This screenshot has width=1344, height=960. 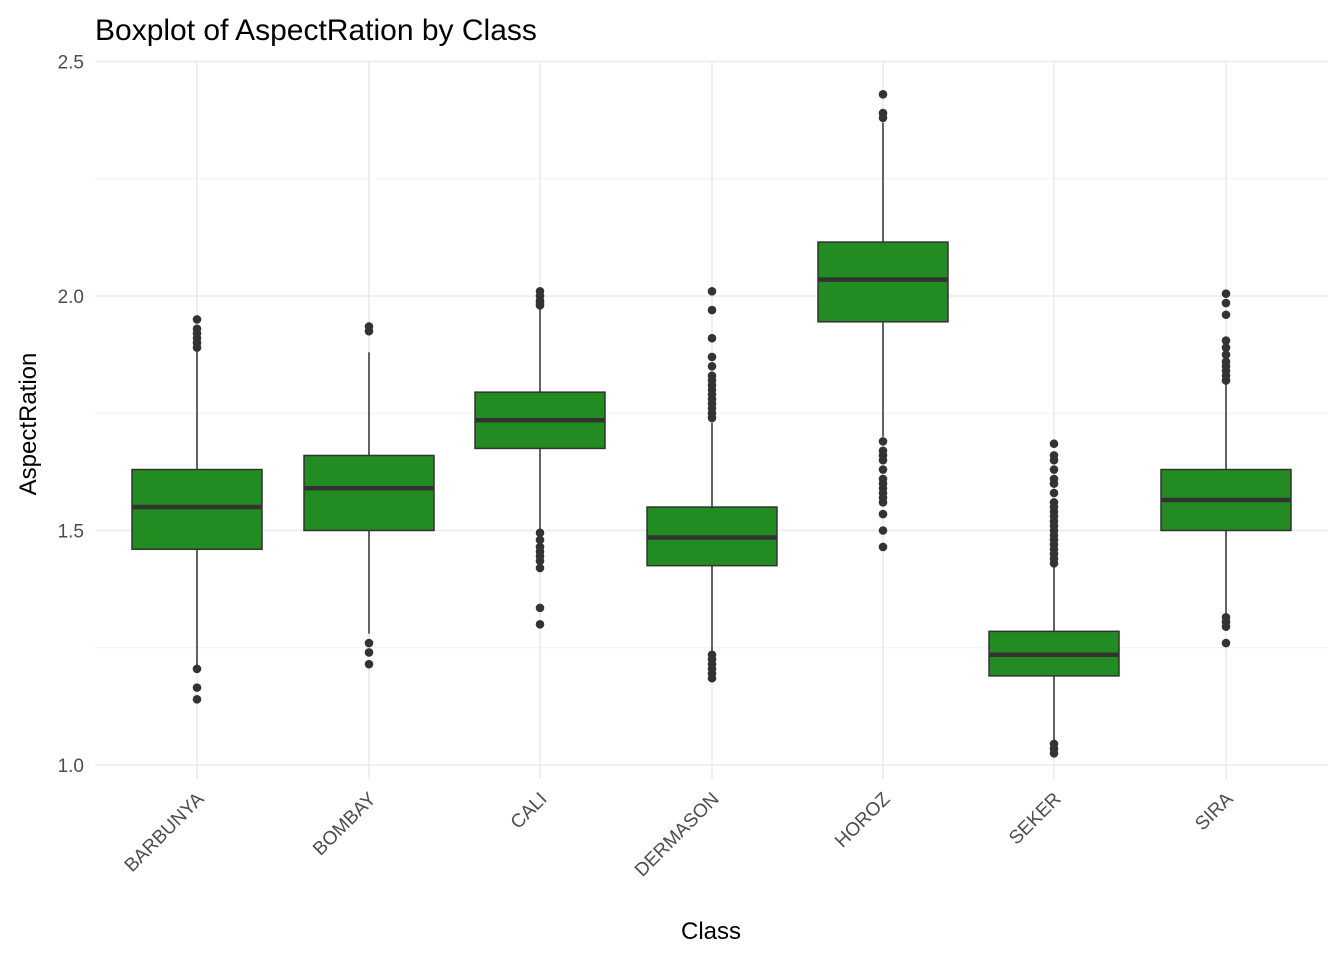 What do you see at coordinates (540, 458) in the screenshot?
I see `box-cali` at bounding box center [540, 458].